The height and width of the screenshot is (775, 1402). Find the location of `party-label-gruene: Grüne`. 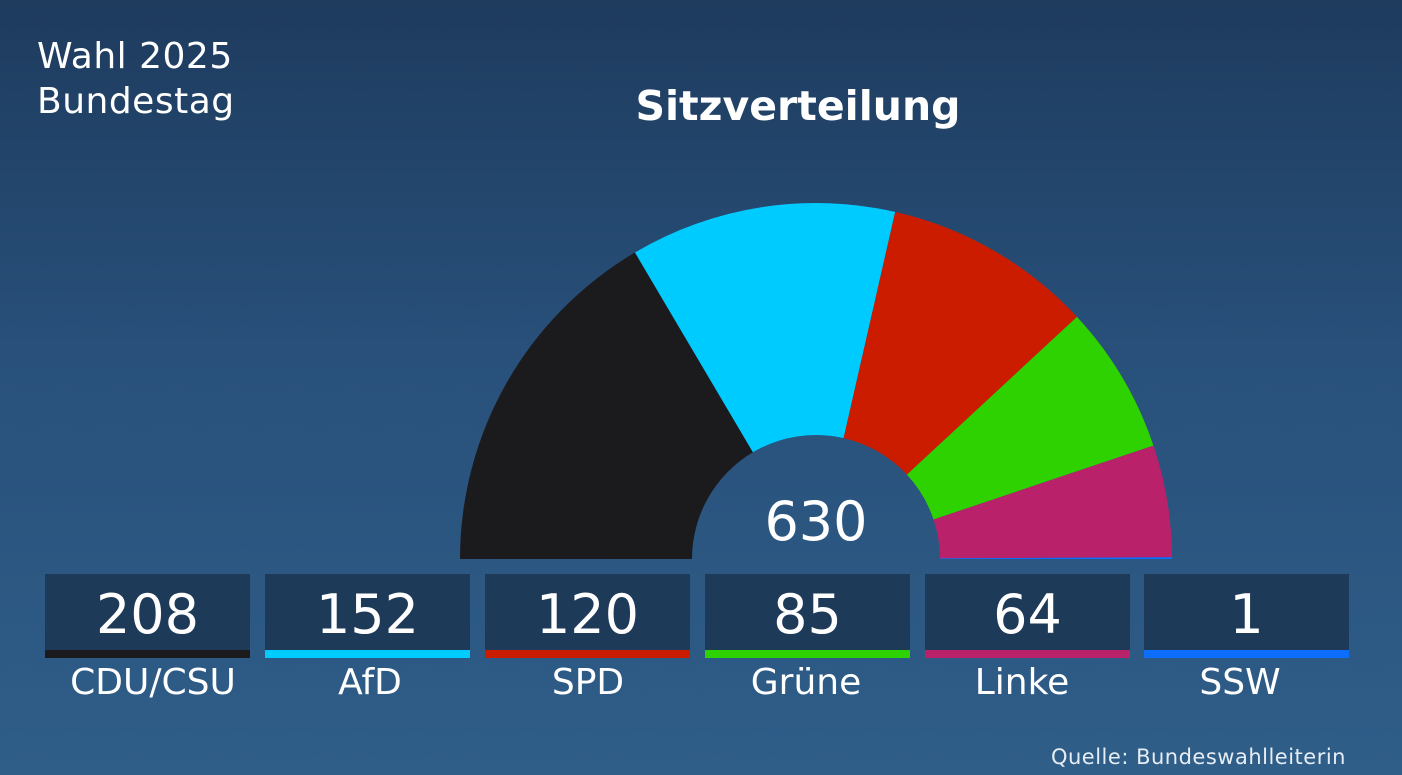

party-label-gruene: Grüne is located at coordinates (806, 682).